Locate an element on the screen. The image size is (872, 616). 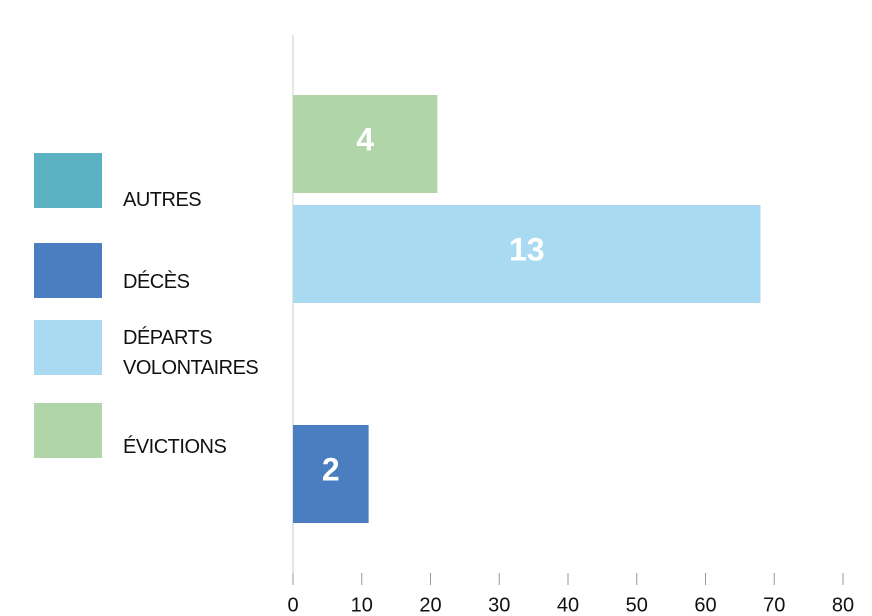
legend-label: AUTRES is located at coordinates (162, 200).